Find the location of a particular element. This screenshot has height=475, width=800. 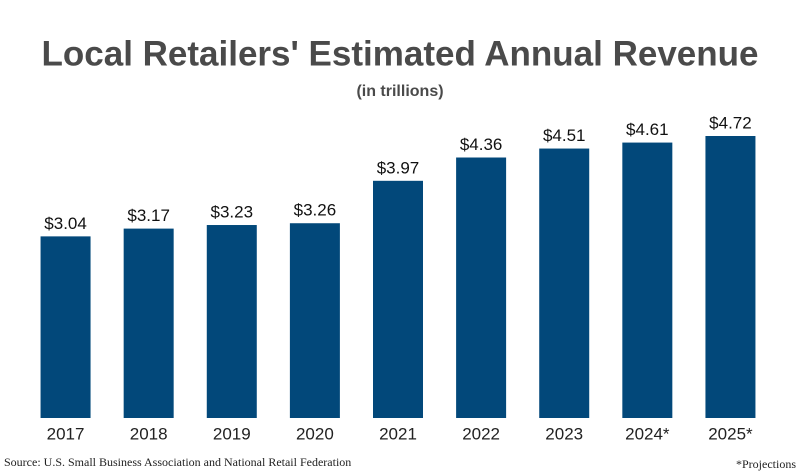

chart-subtitle: (in trillions) is located at coordinates (399, 91).